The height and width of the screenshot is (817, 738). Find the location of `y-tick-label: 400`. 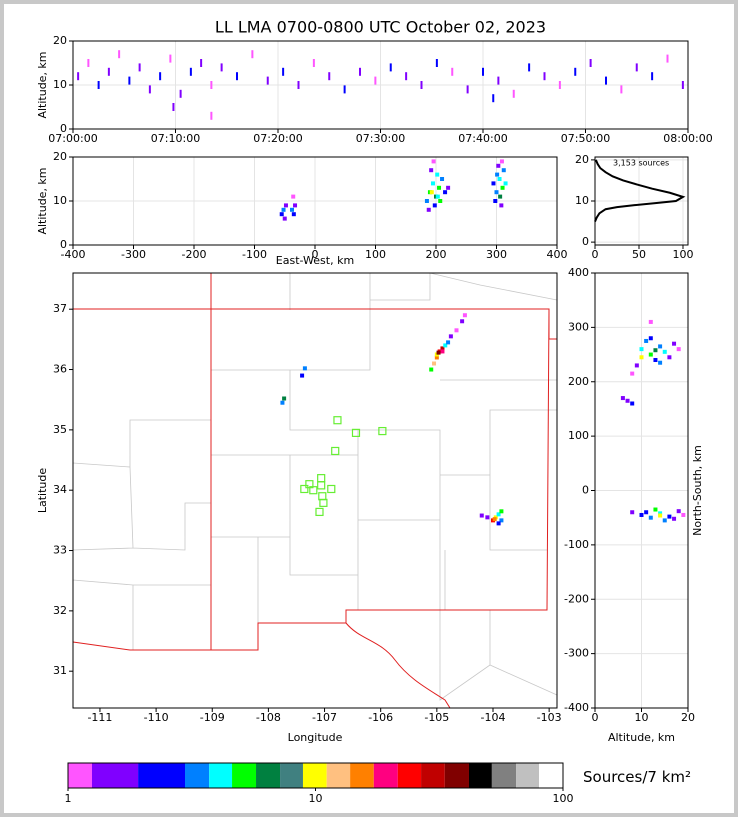

y-tick-label: 400 is located at coordinates (578, 272).